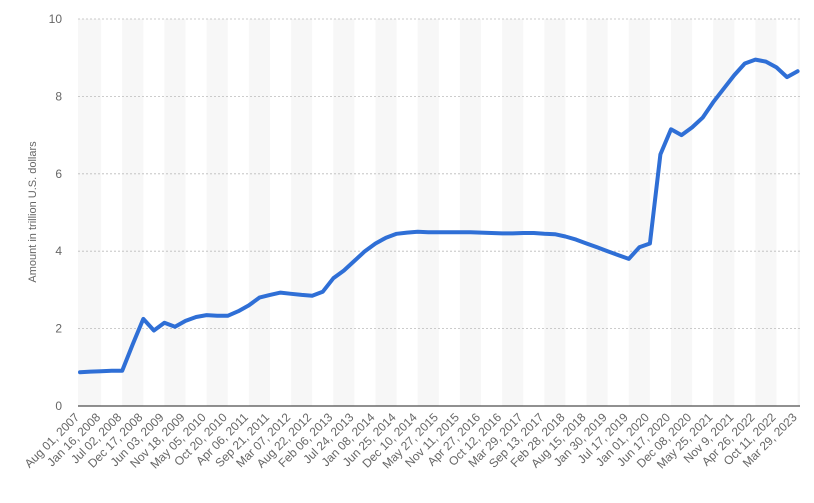 This screenshot has height=503, width=814. Describe the element at coordinates (58, 174) in the screenshot. I see `y-tick-label: 6` at that location.